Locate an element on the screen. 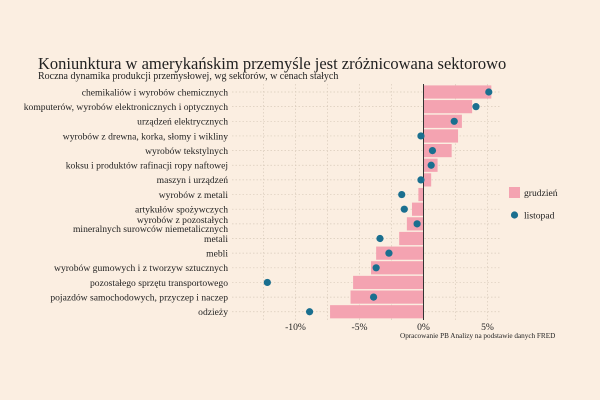 The height and width of the screenshot is (400, 600). category-label: odzieży is located at coordinates (213, 312).